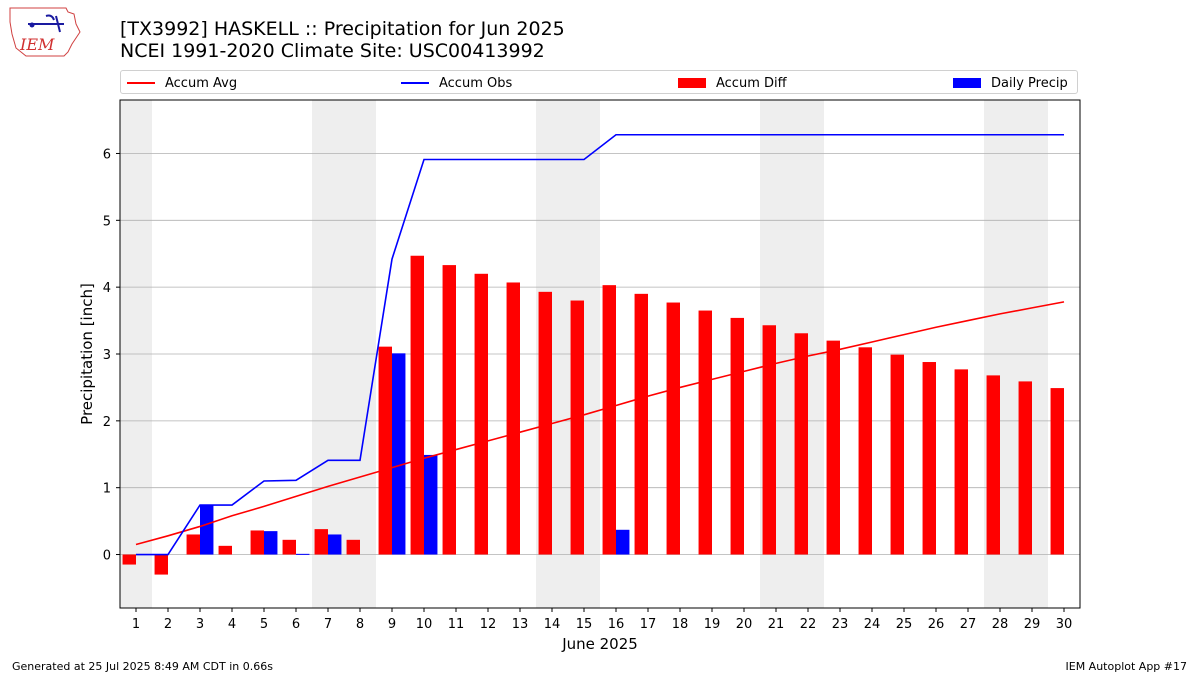 The width and height of the screenshot is (1200, 675). I want to click on x-tick-label: 12, so click(488, 624).